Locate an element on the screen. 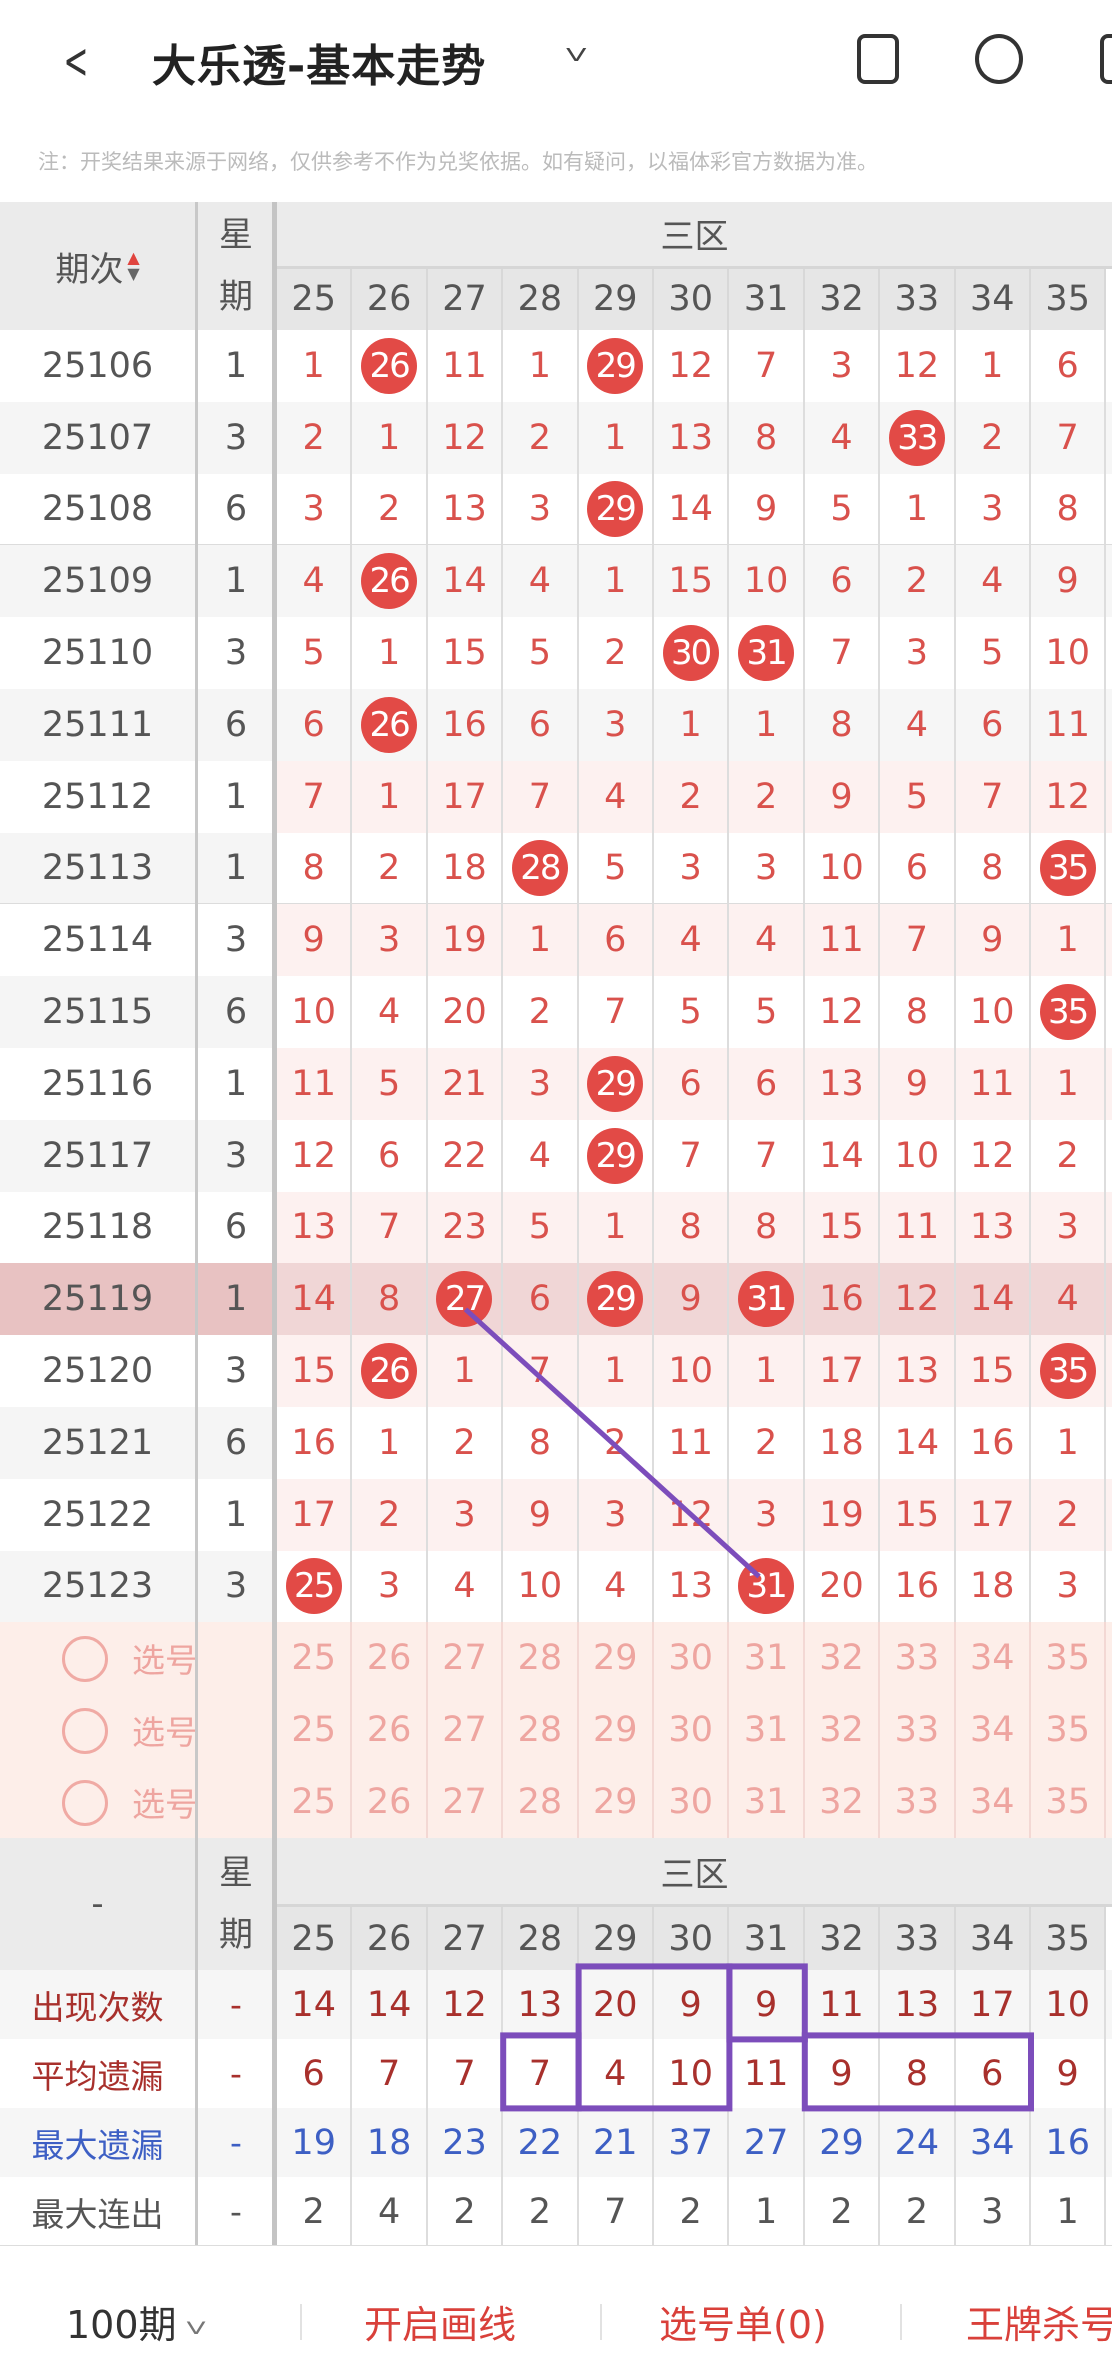 The height and width of the screenshot is (2375, 1112). select-number: 25 is located at coordinates (315, 1802).